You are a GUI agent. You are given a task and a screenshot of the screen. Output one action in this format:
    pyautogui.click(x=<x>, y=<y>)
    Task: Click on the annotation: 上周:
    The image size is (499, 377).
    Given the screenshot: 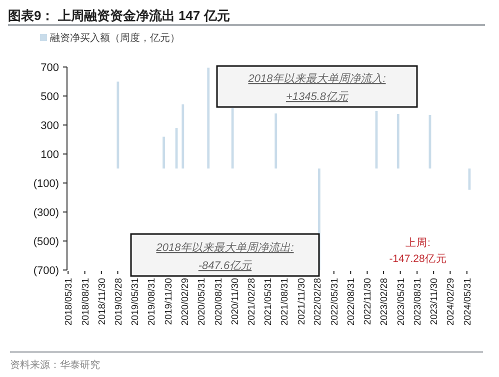 What is the action you would take?
    pyautogui.click(x=418, y=242)
    